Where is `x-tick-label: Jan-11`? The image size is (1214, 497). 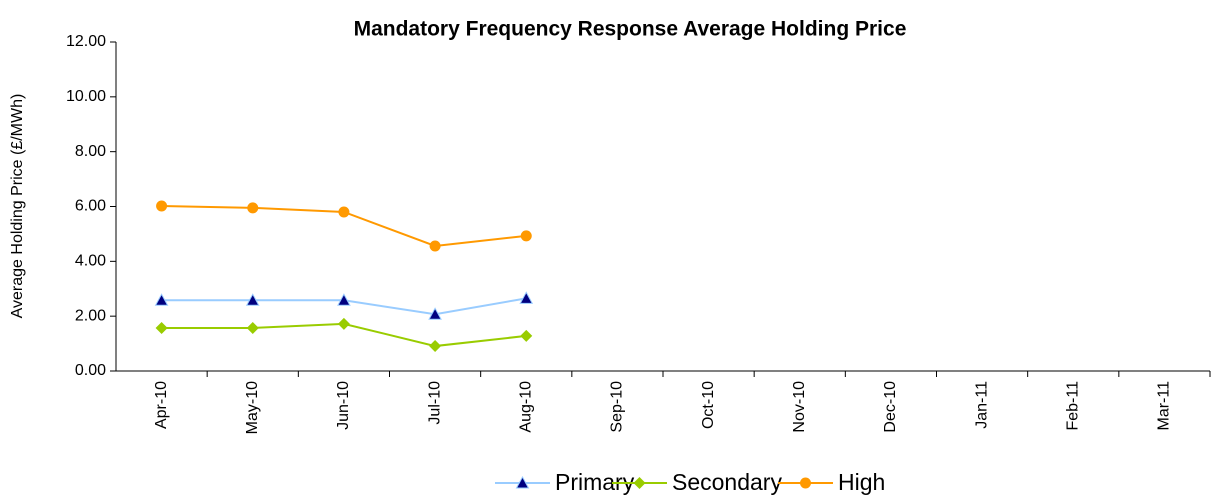 x-tick-label: Jan-11 is located at coordinates (981, 405).